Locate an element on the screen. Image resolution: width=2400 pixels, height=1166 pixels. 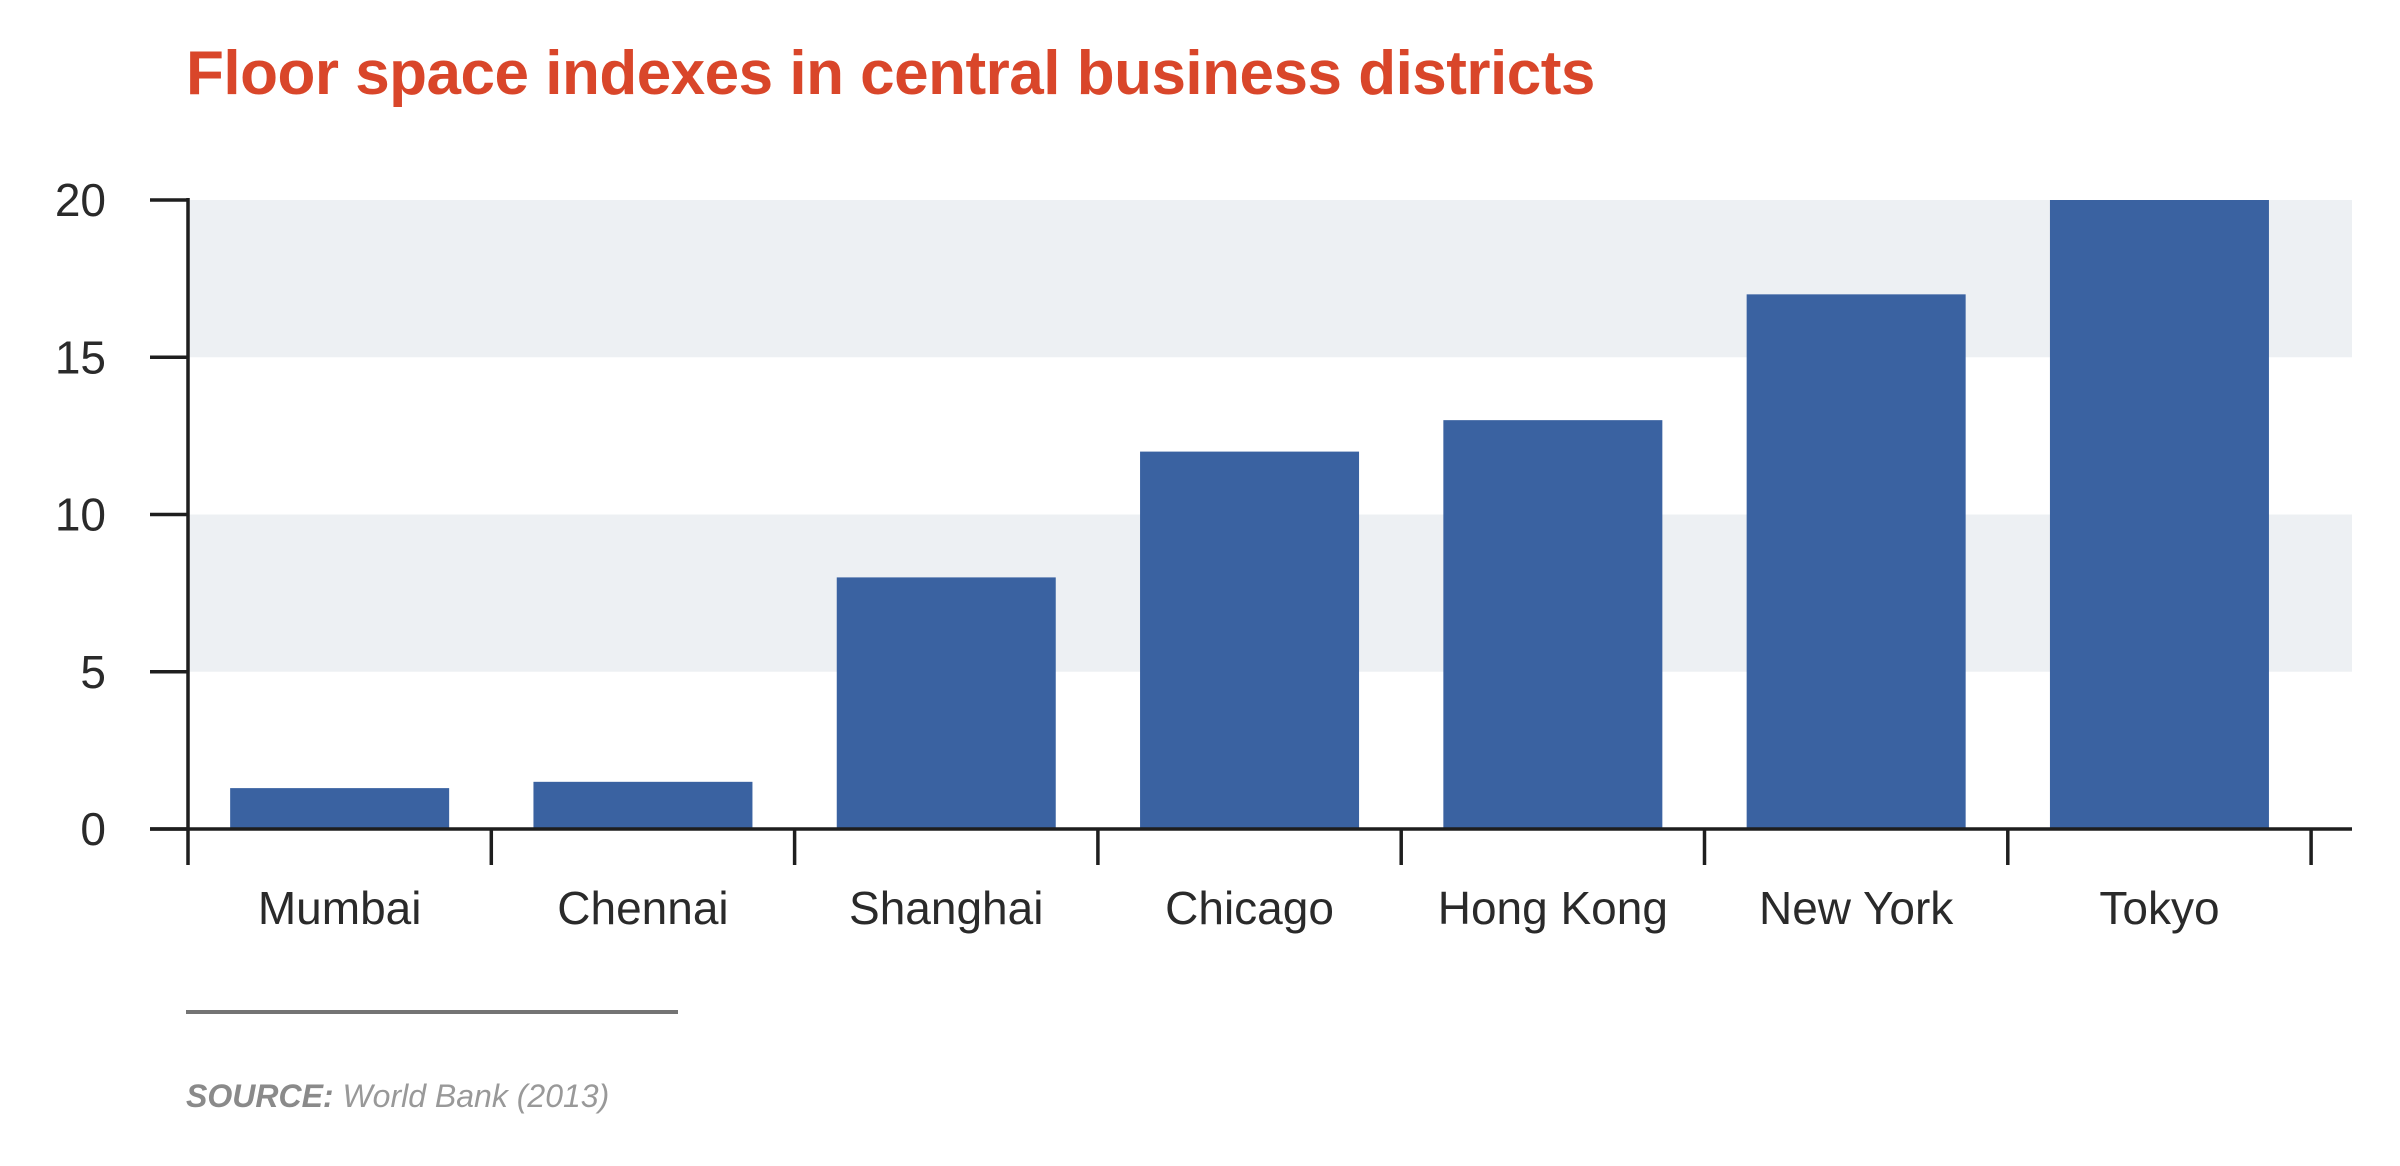
bar-hong-kong is located at coordinates (1553, 624).